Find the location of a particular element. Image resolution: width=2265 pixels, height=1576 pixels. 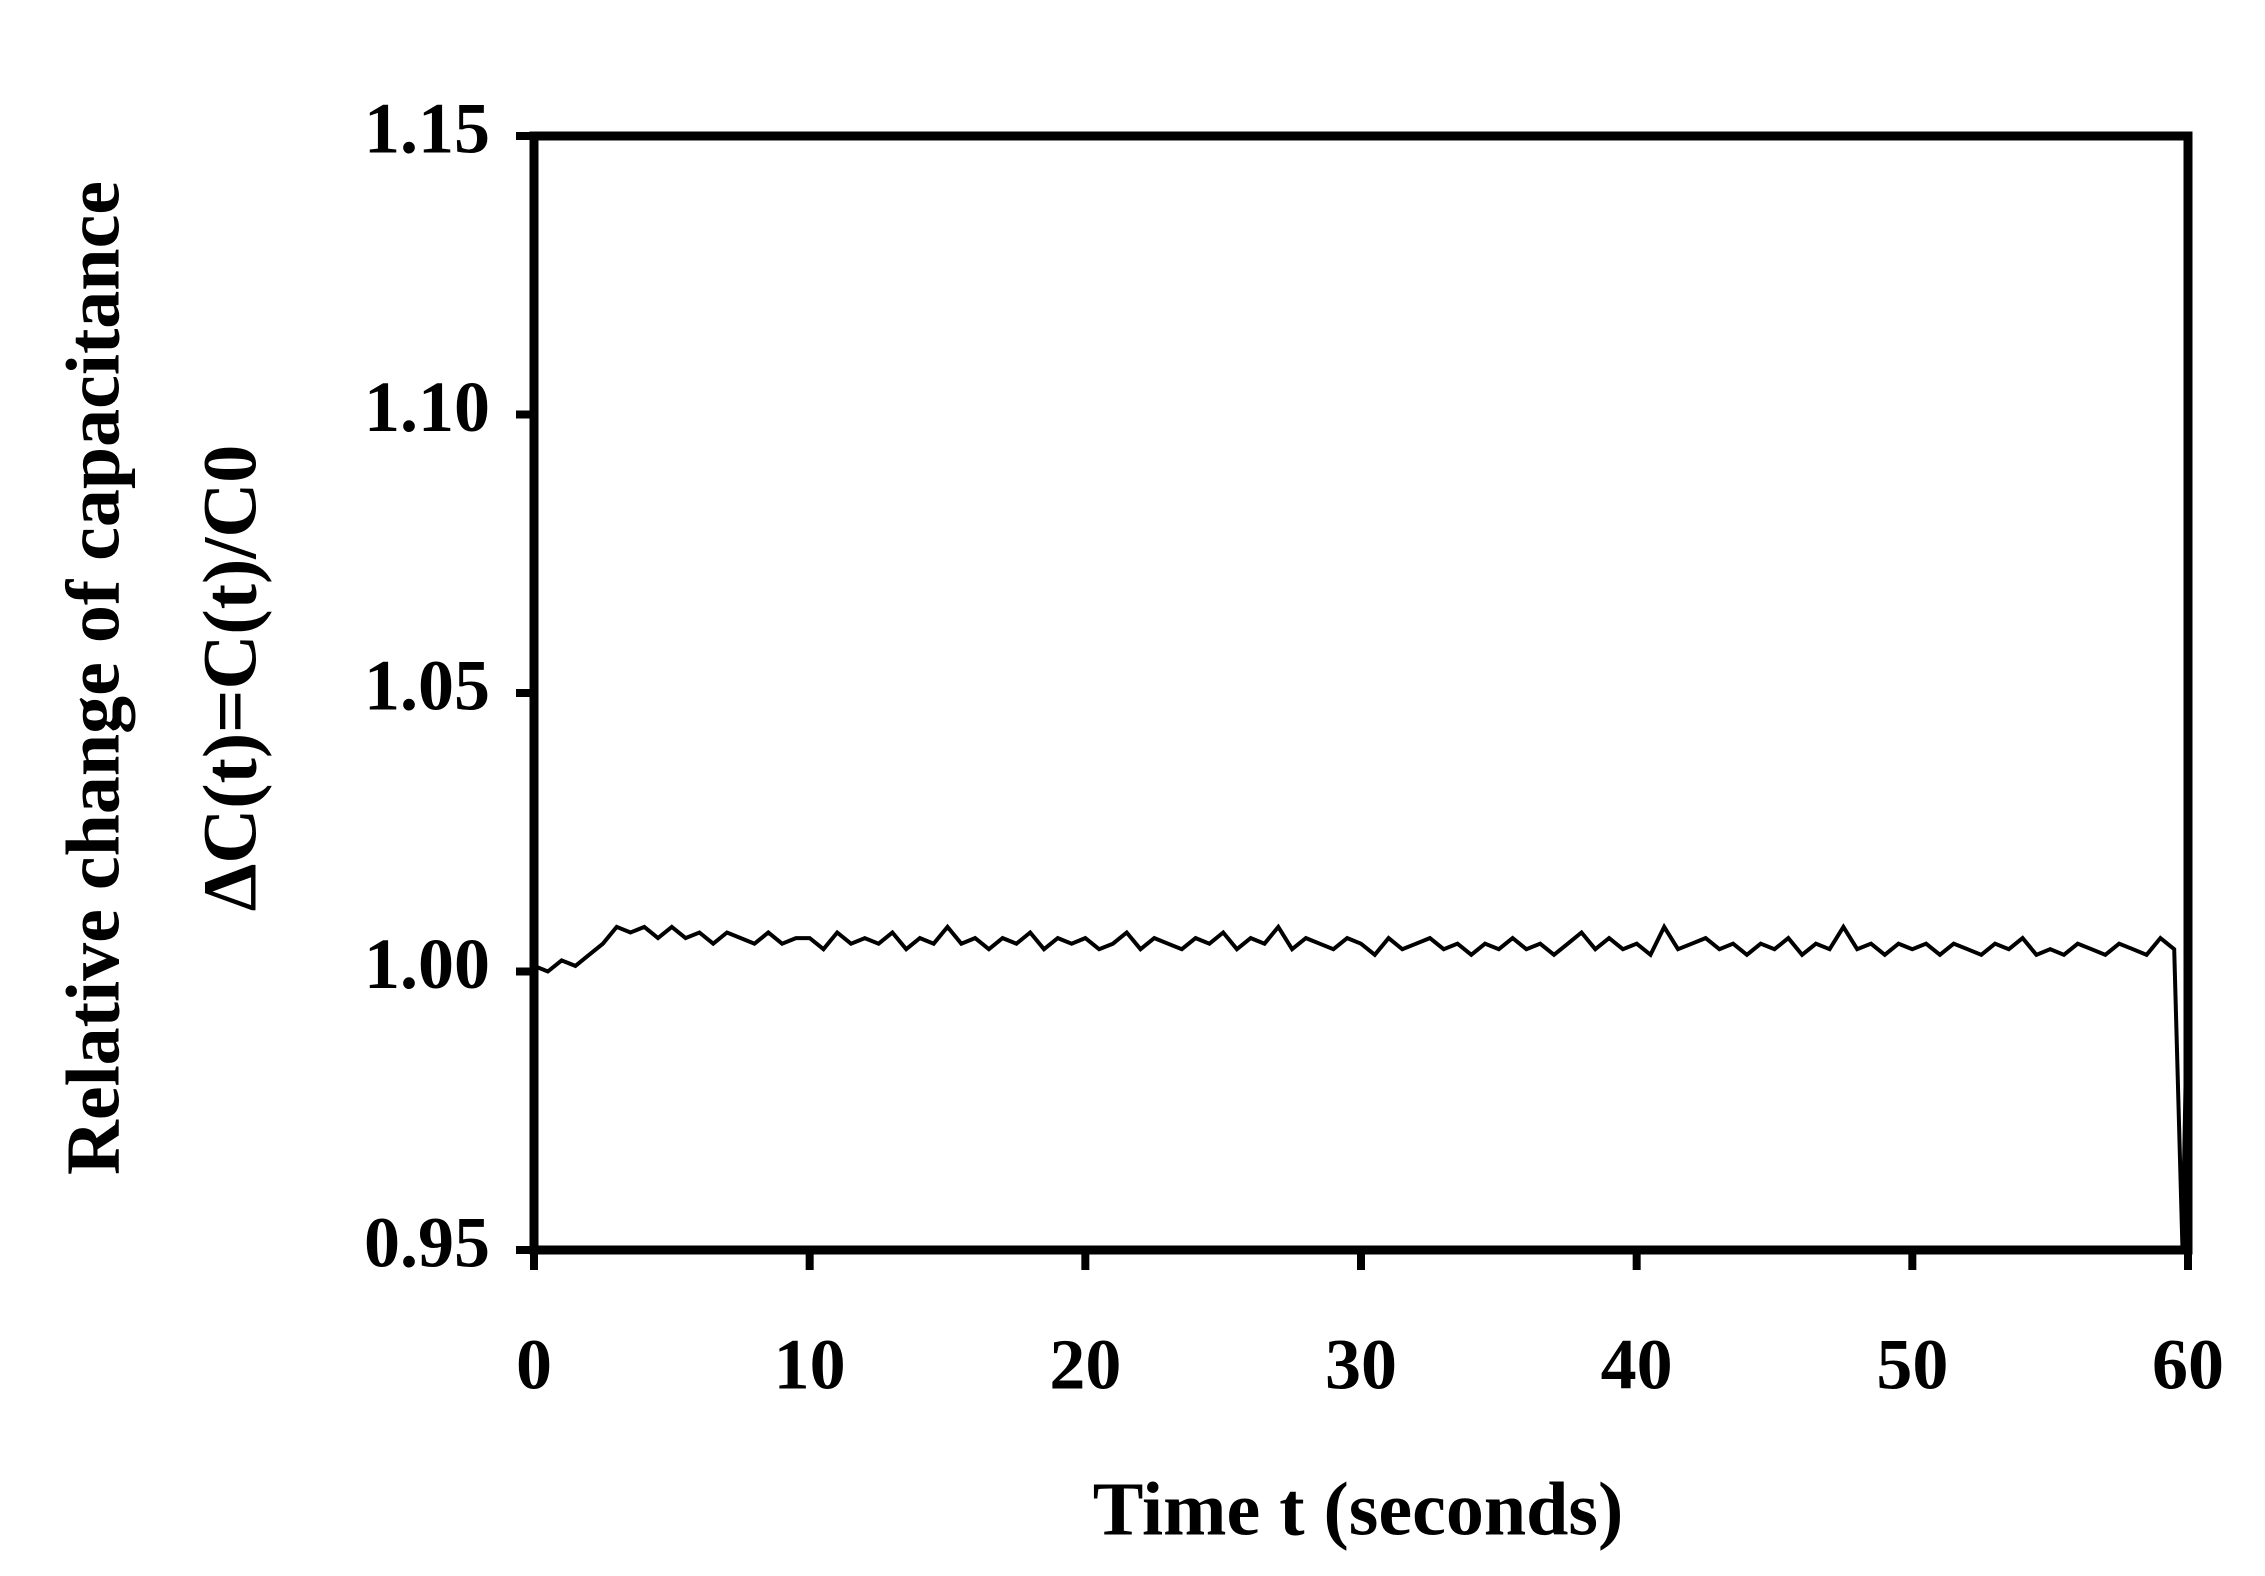

y-axis-label: ΔC(t)=C(t)/C0 is located at coordinates (230, 678).